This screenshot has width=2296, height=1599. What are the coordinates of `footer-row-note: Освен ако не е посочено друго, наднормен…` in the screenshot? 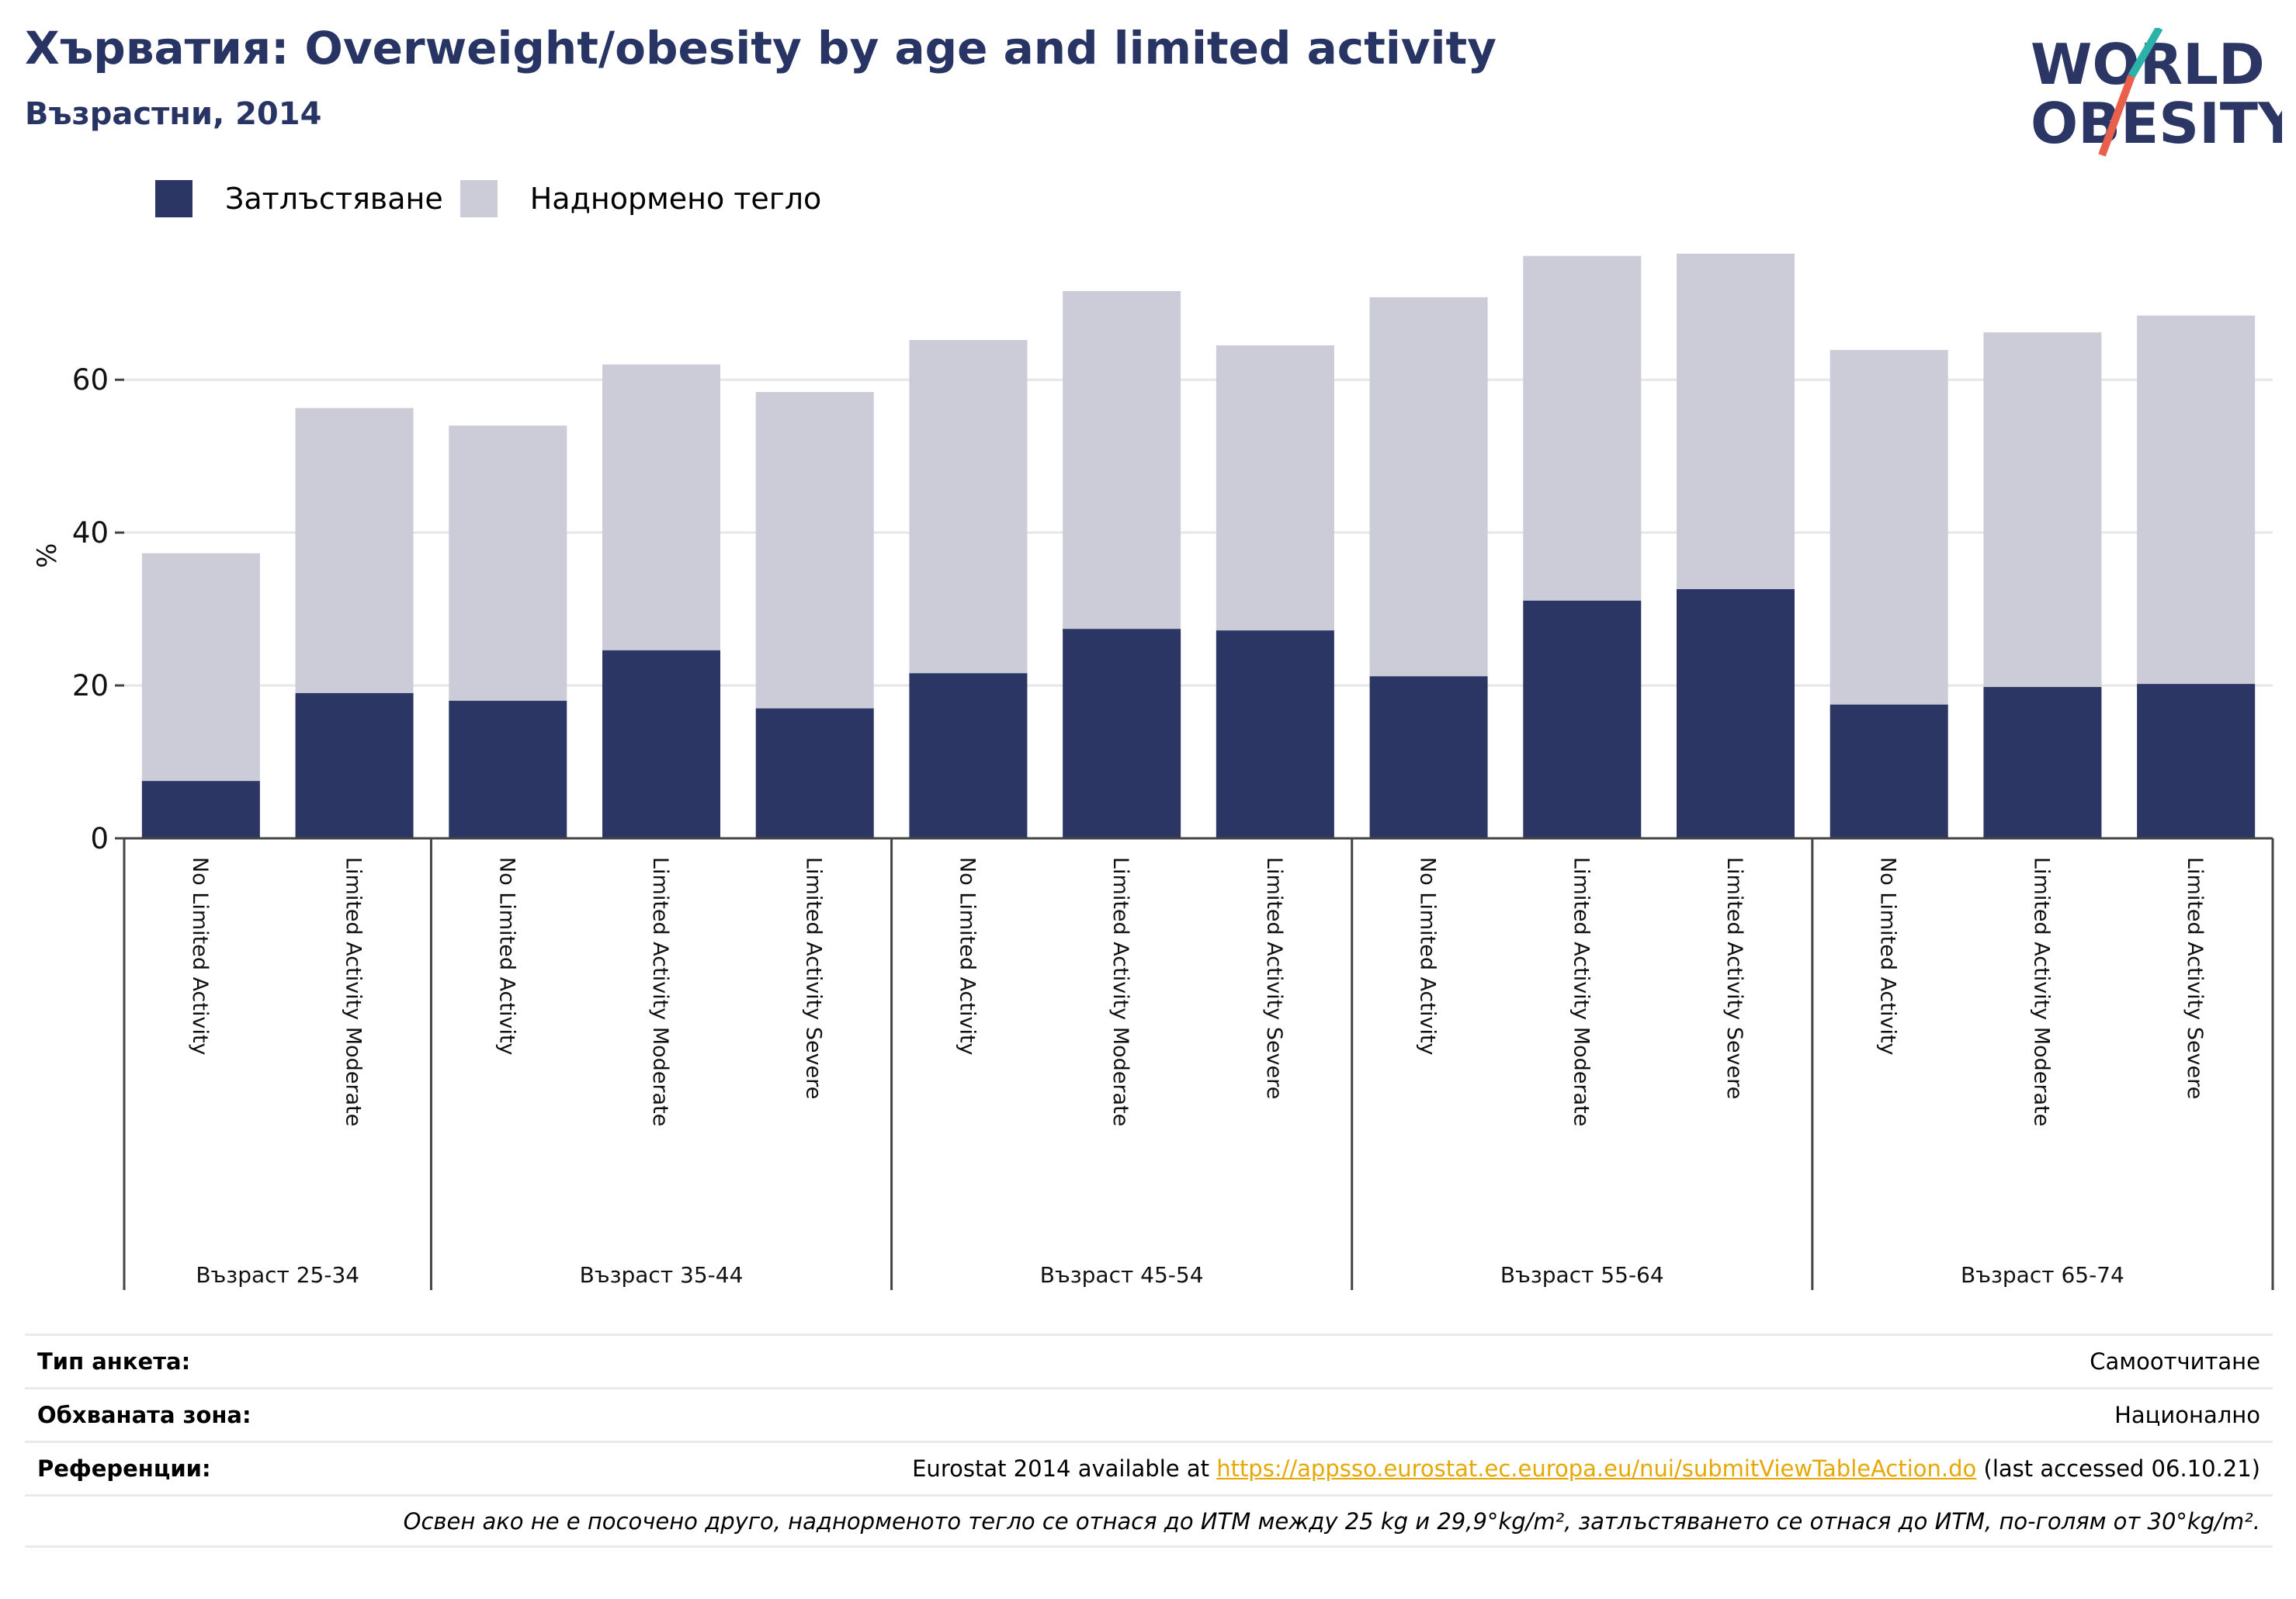 It's located at (1149, 1521).